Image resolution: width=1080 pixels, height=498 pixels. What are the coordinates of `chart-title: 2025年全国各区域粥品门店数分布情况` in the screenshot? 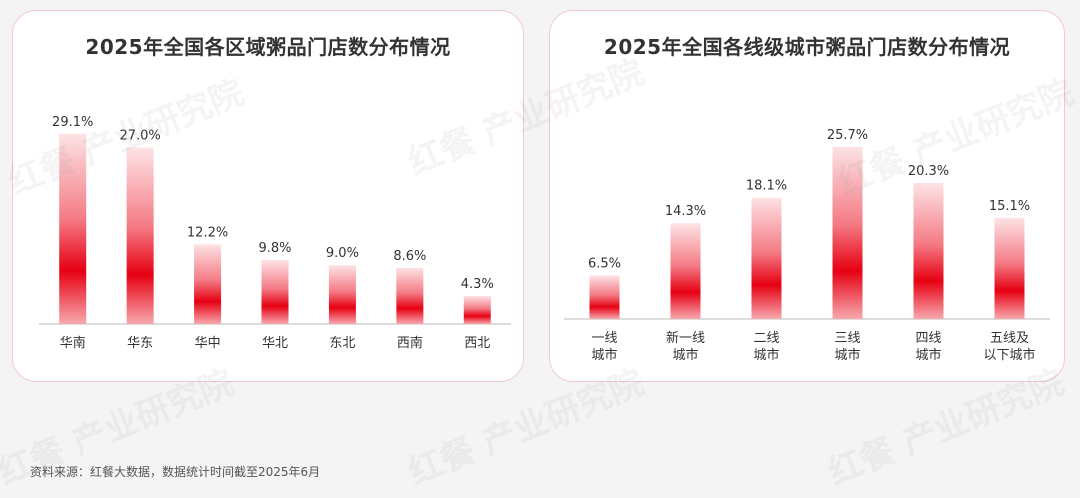 It's located at (268, 47).